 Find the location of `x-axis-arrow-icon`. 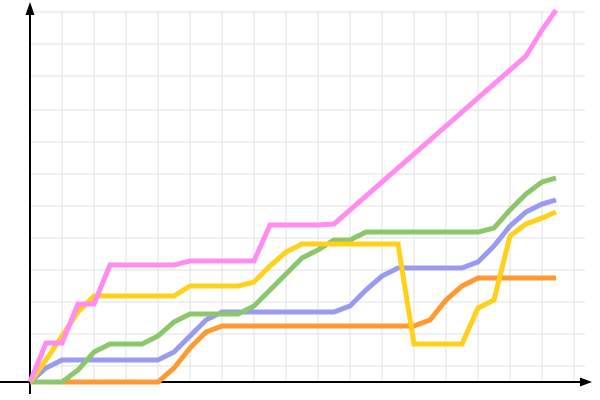

x-axis-arrow-icon is located at coordinates (586, 382).